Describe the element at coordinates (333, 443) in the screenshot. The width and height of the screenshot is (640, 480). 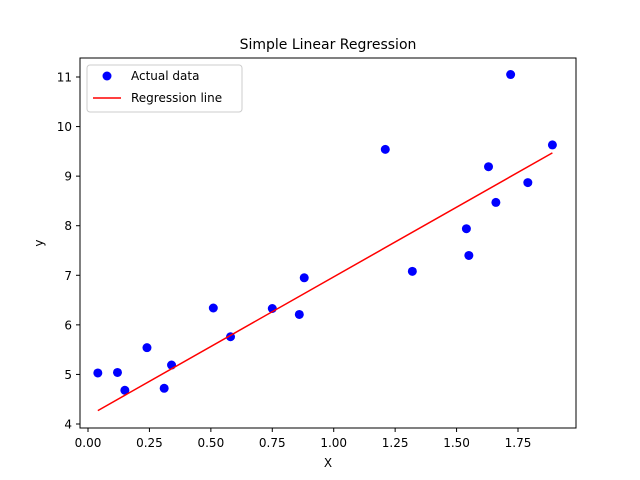
I see `x-tick-label: 1.00` at that location.